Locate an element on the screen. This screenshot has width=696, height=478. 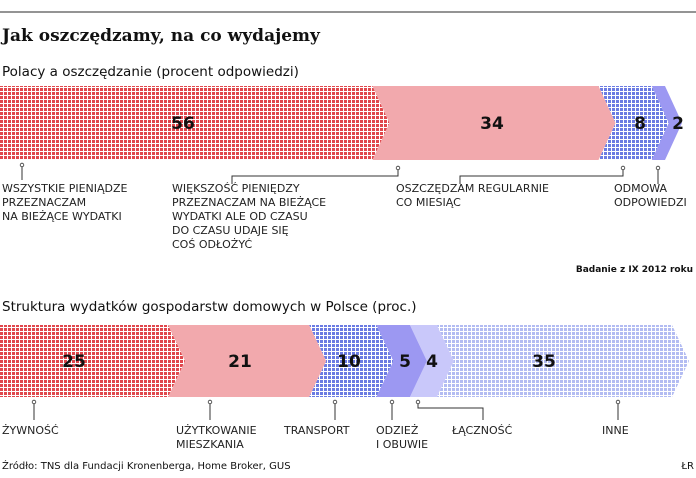
category-label: ODMOWA is located at coordinates (641, 188).